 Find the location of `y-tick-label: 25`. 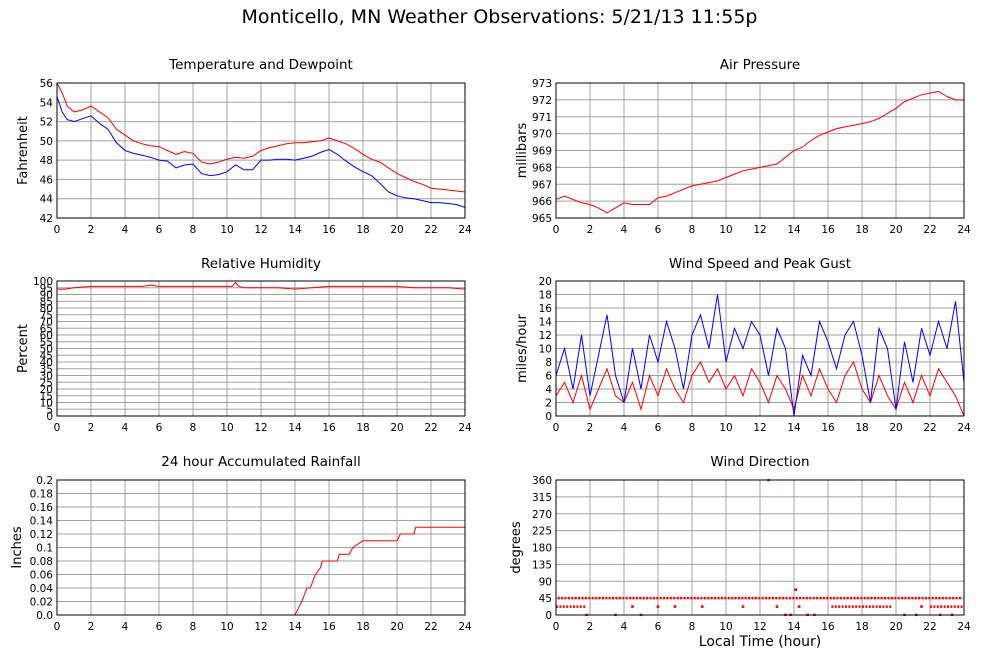

y-tick-label: 25 is located at coordinates (46, 383).